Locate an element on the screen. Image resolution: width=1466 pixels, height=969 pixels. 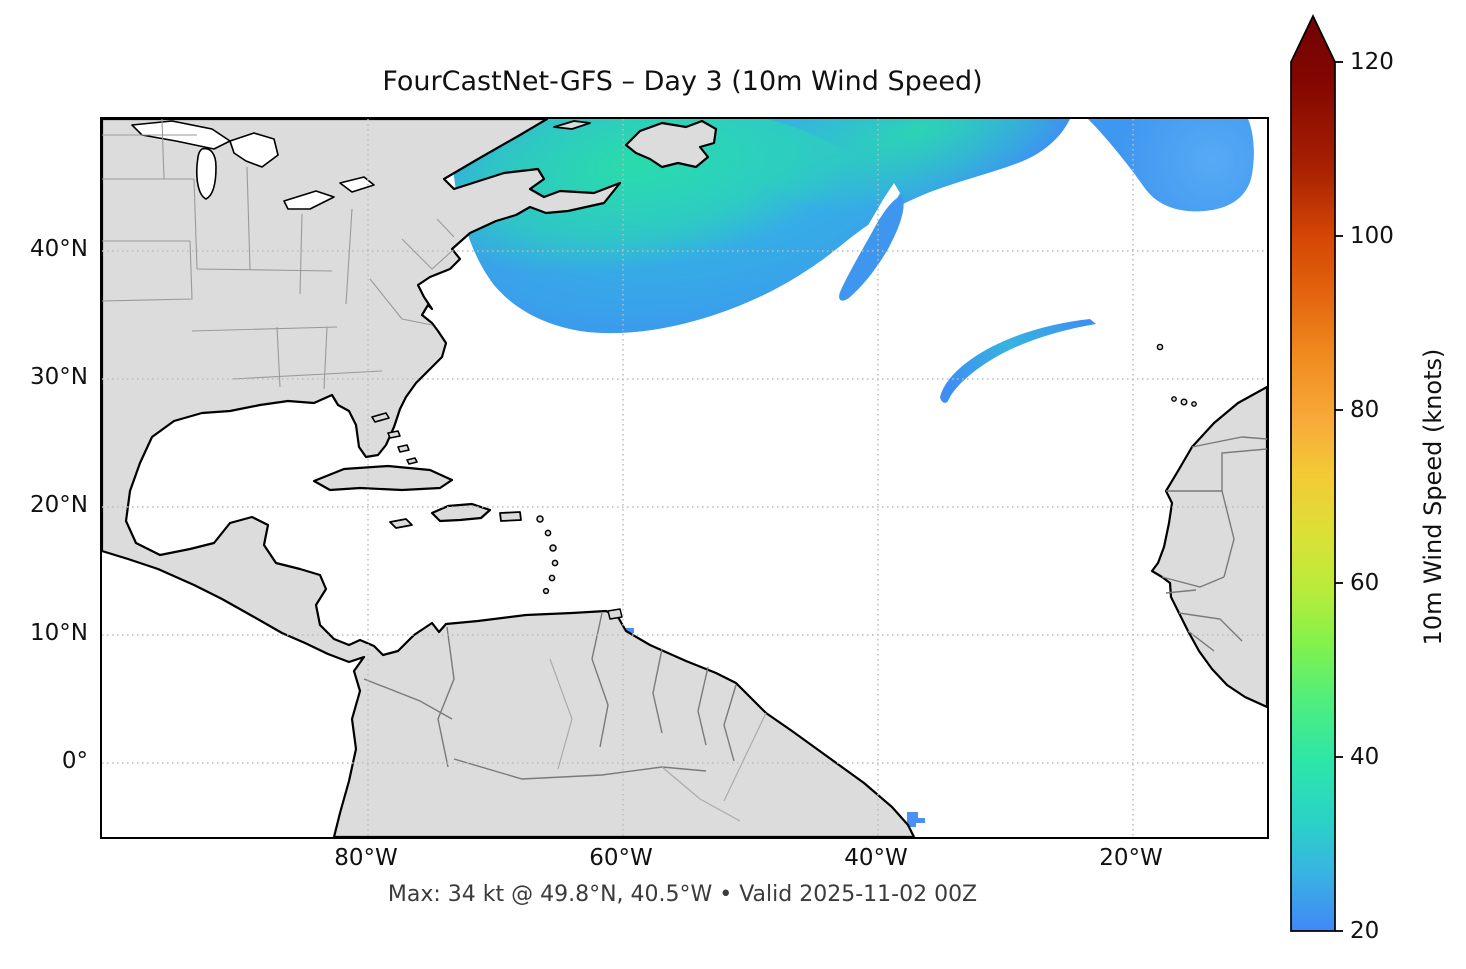
colorbar is located at coordinates (1316, 473).